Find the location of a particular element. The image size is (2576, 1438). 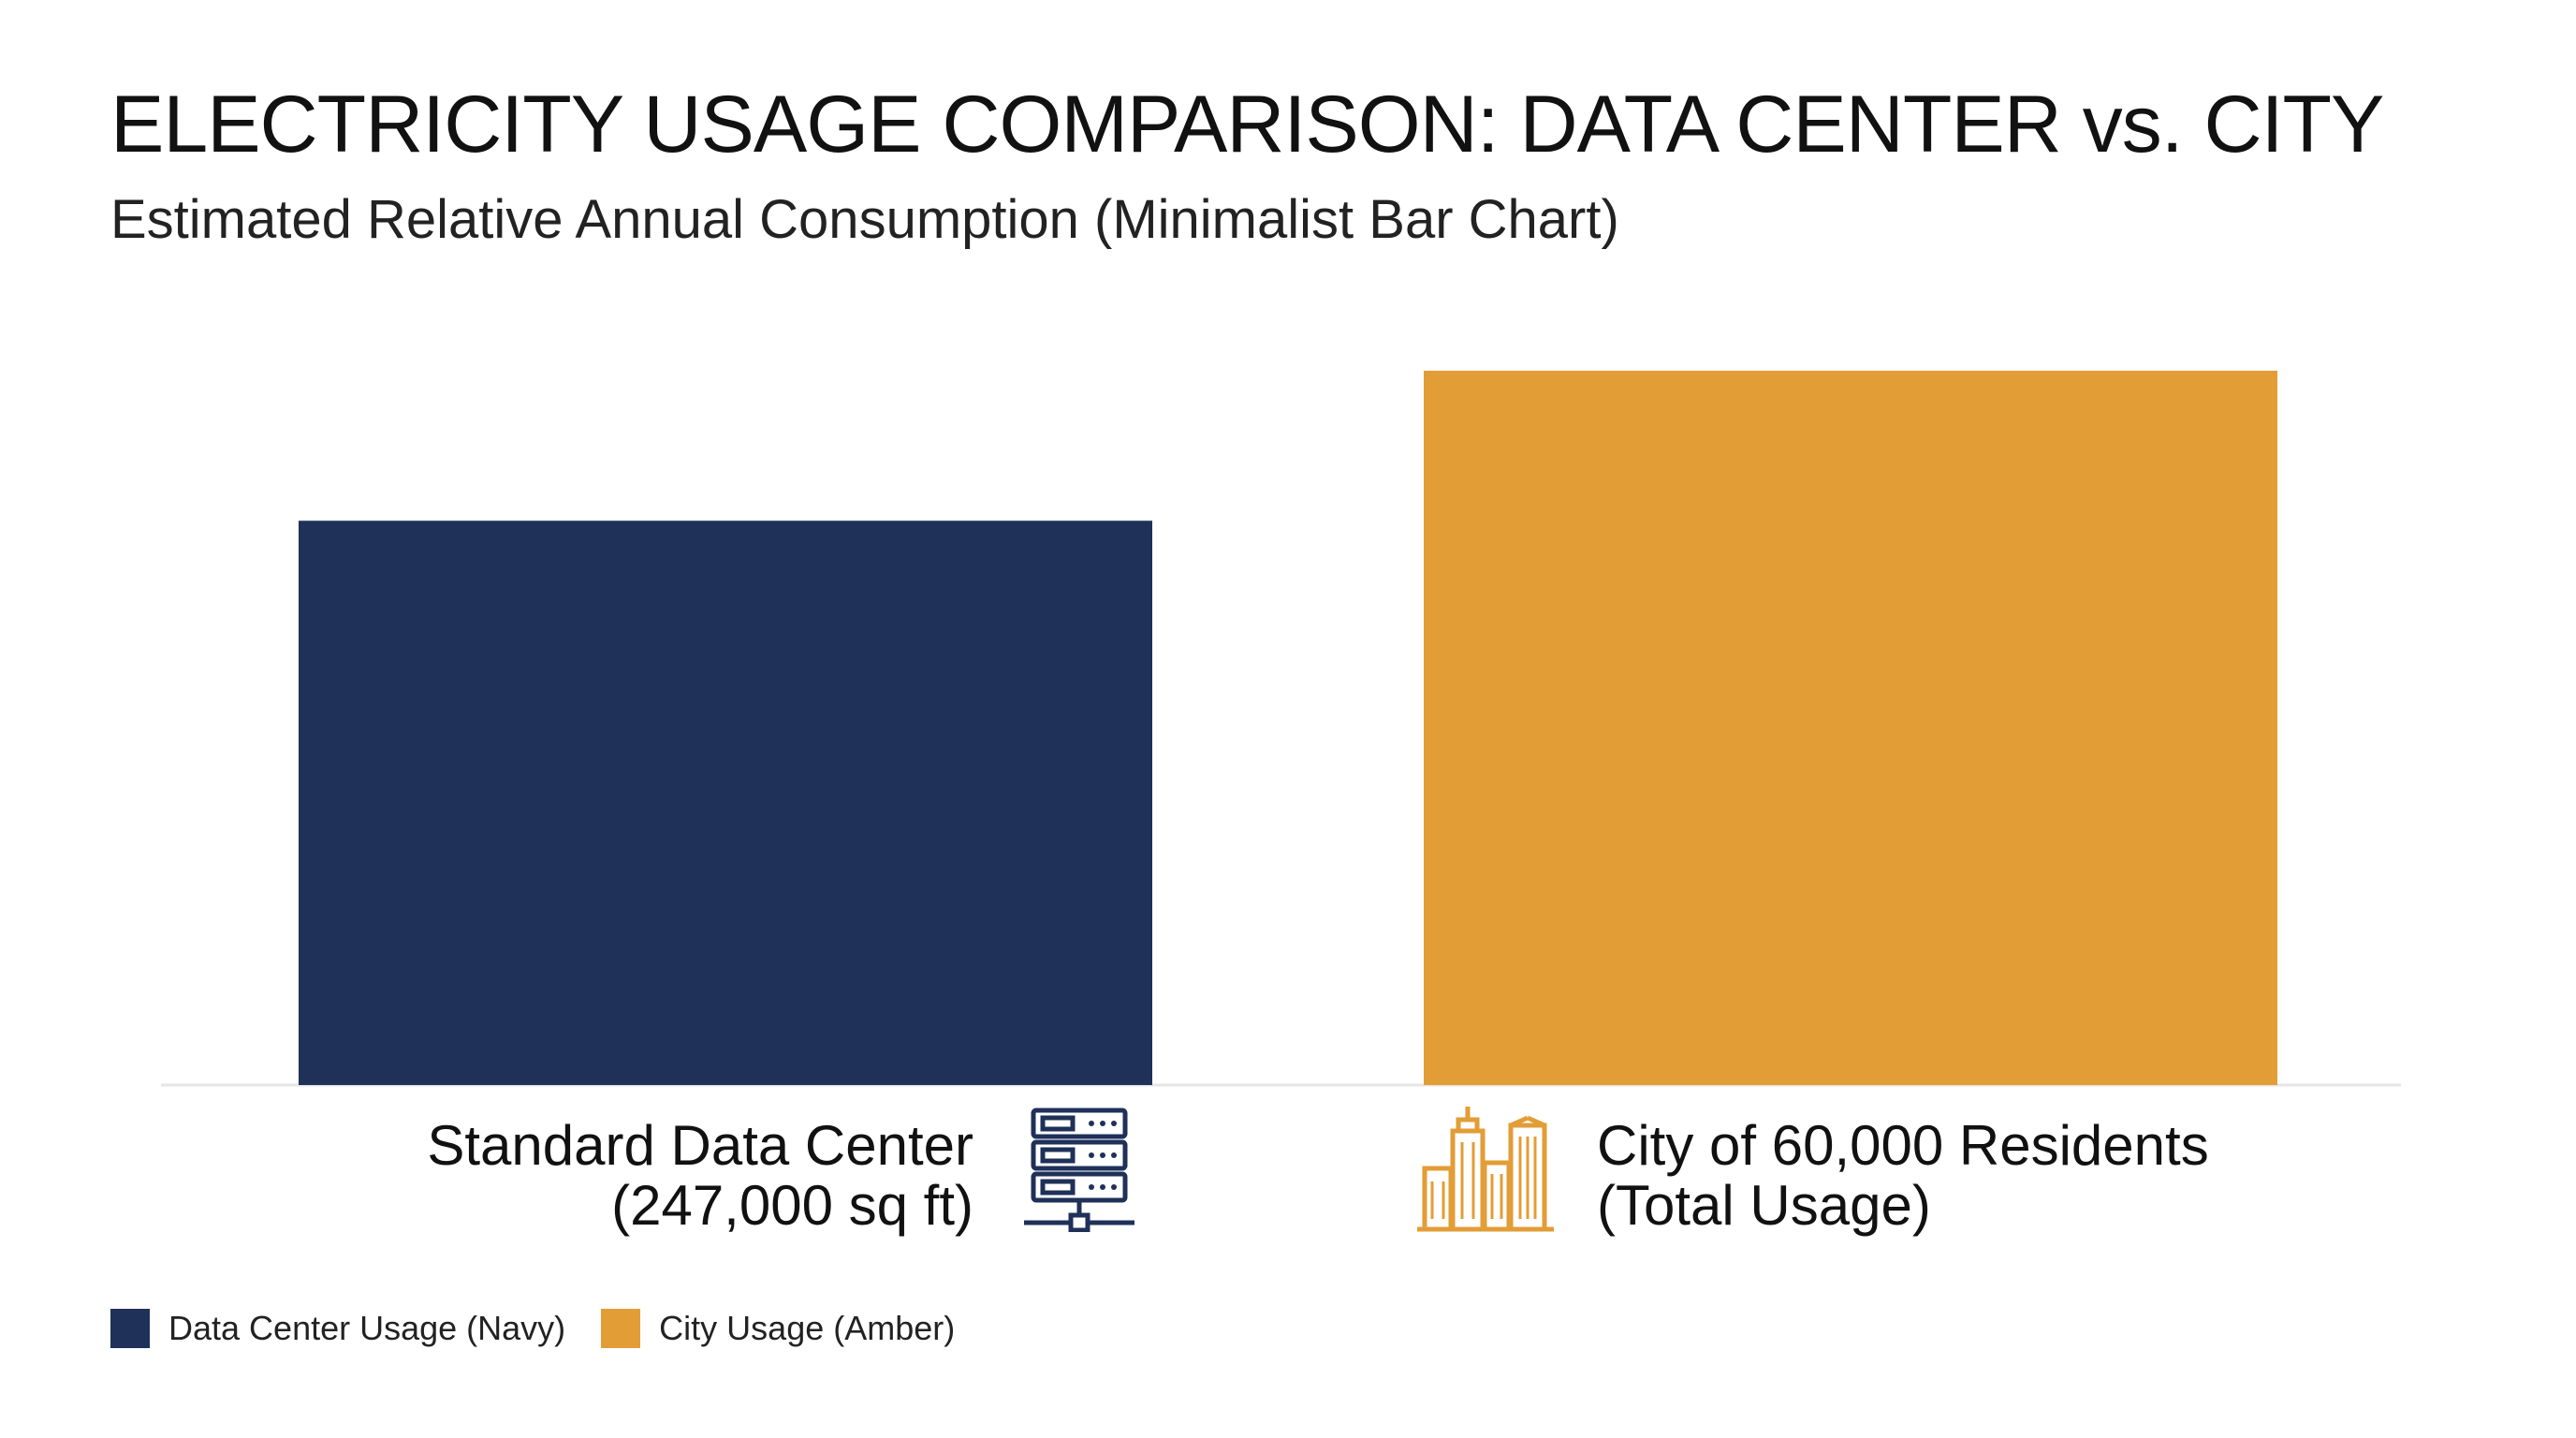

category-label-line1: Standard Data Center is located at coordinates (700, 1145).